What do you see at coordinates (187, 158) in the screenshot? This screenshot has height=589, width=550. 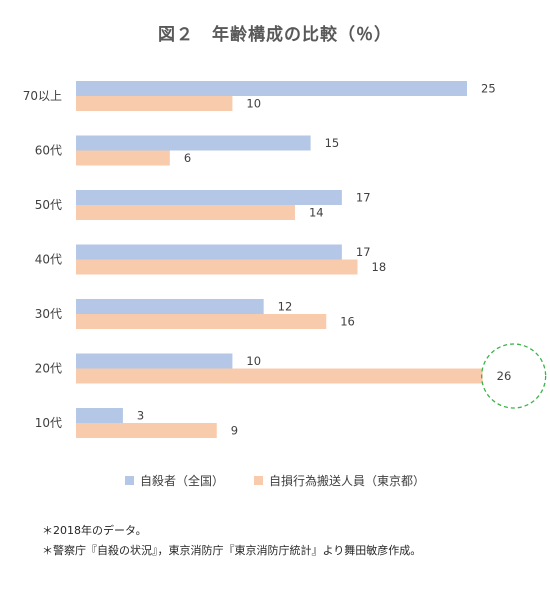 I see `data-label: 6` at bounding box center [187, 158].